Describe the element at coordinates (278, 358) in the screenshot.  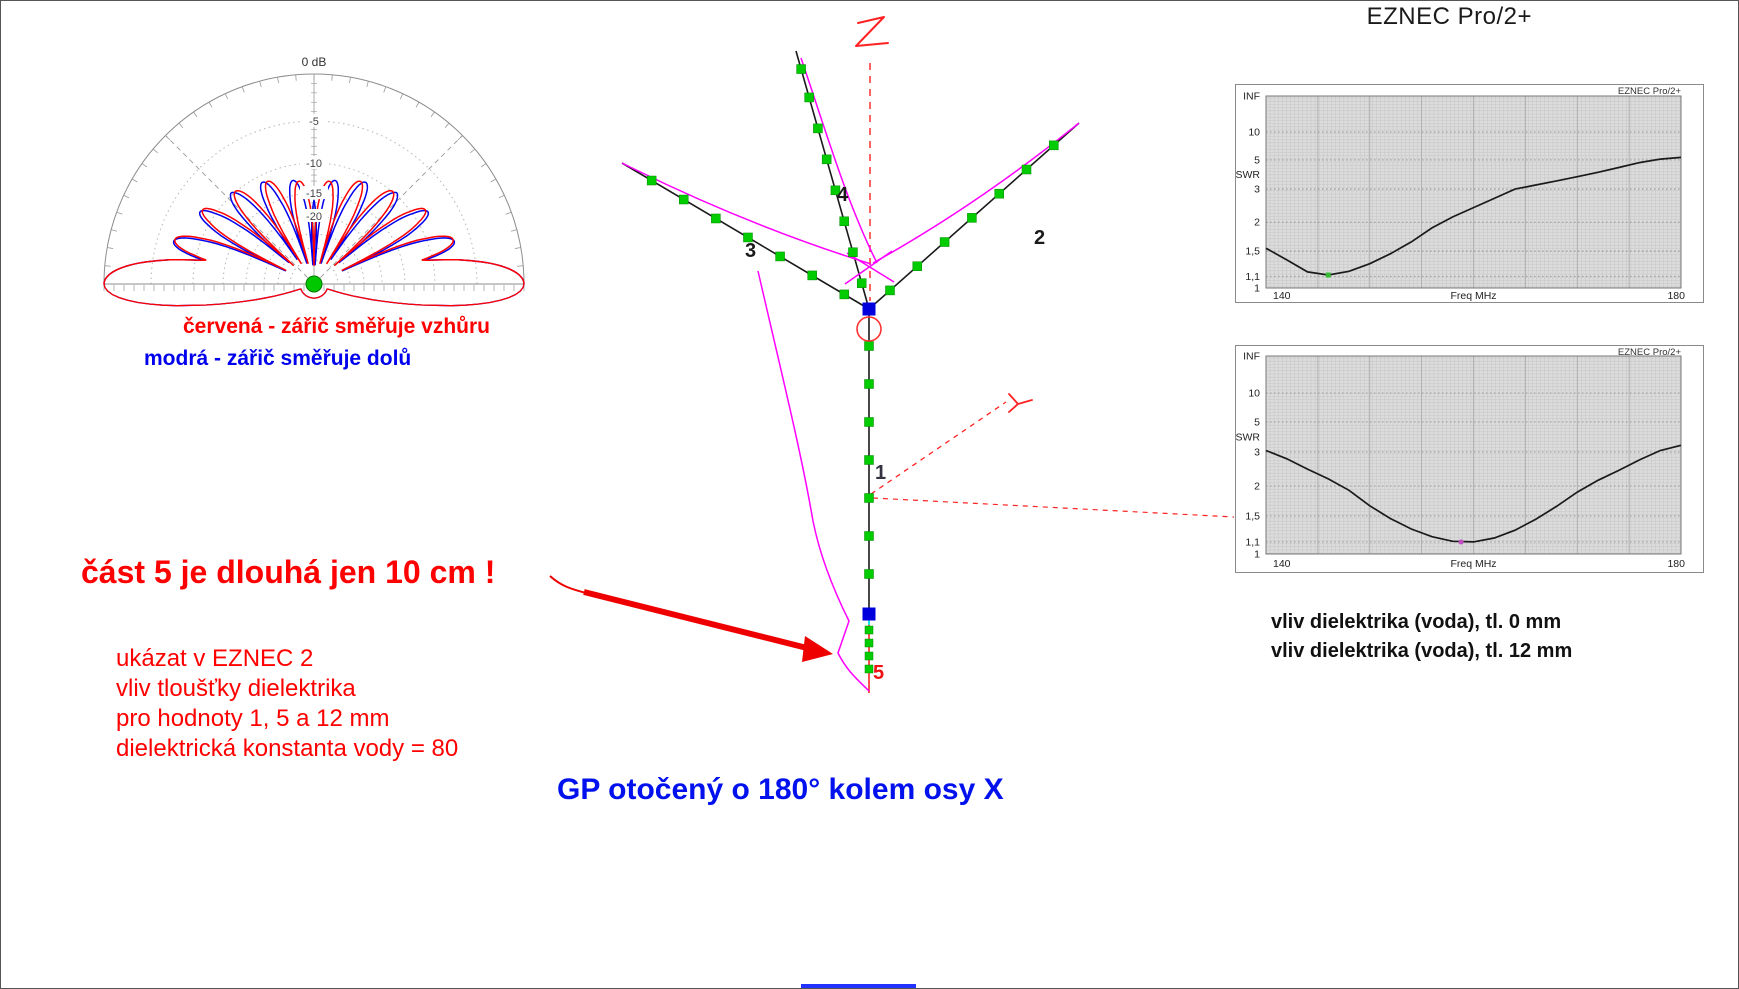
I see `polar-legend-blue: modrá - zářič směřuje dolů` at that location.